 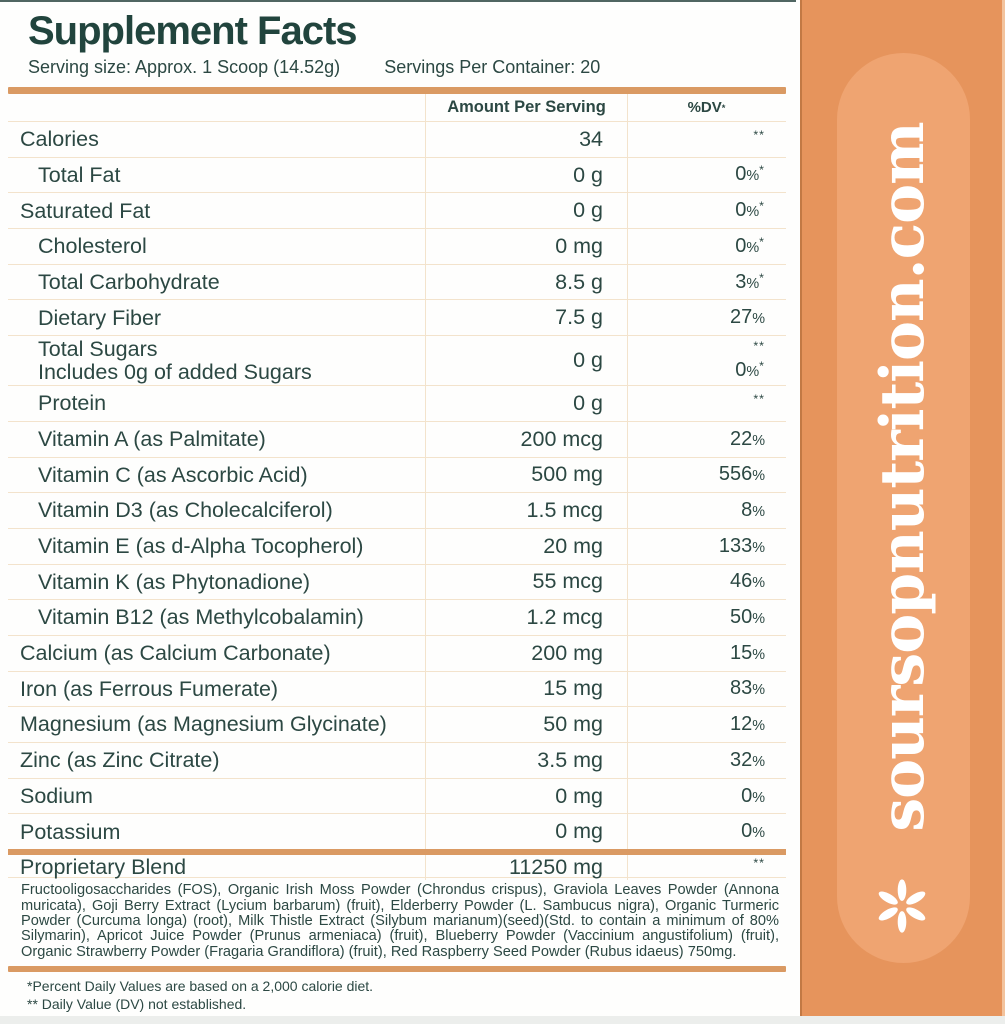 What do you see at coordinates (526, 868) in the screenshot?
I see `amount-value: 11250 mg` at bounding box center [526, 868].